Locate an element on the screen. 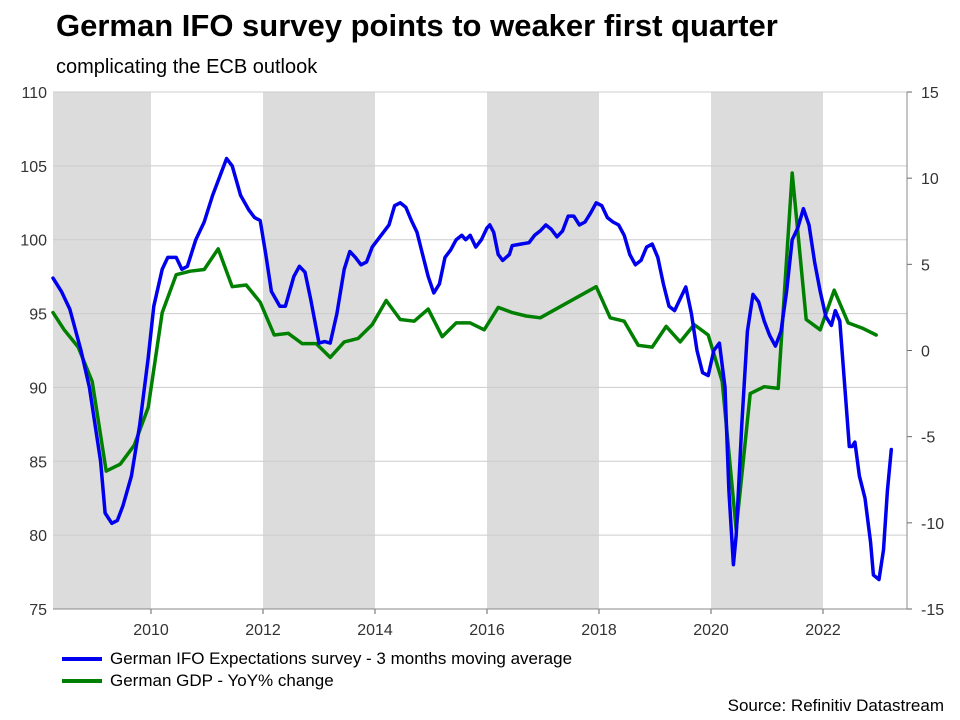 The image size is (960, 720). y-left-tick-label: 105 is located at coordinates (33, 167).